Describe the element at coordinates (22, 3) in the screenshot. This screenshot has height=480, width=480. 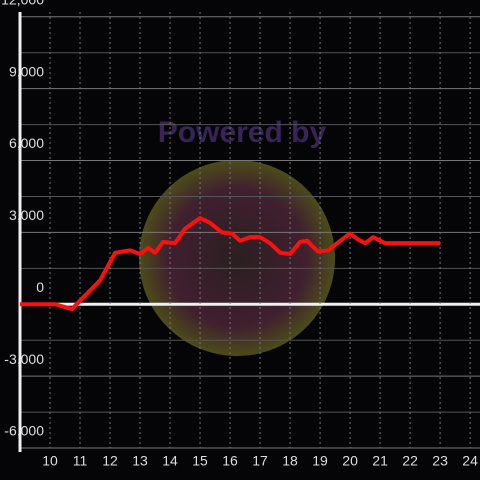
I see `y-tick-label: 12,000` at that location.